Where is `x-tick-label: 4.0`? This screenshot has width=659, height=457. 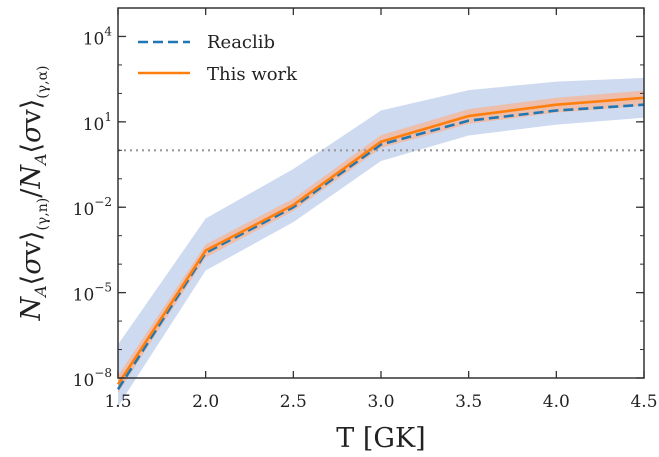
x-tick-label: 4.0 is located at coordinates (556, 402).